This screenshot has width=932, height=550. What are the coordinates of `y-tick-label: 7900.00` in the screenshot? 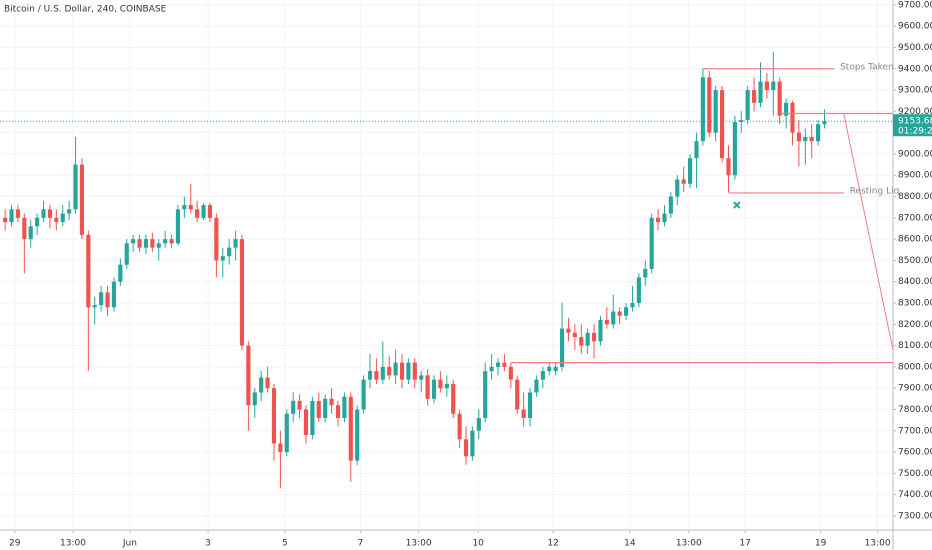 It's located at (915, 389).